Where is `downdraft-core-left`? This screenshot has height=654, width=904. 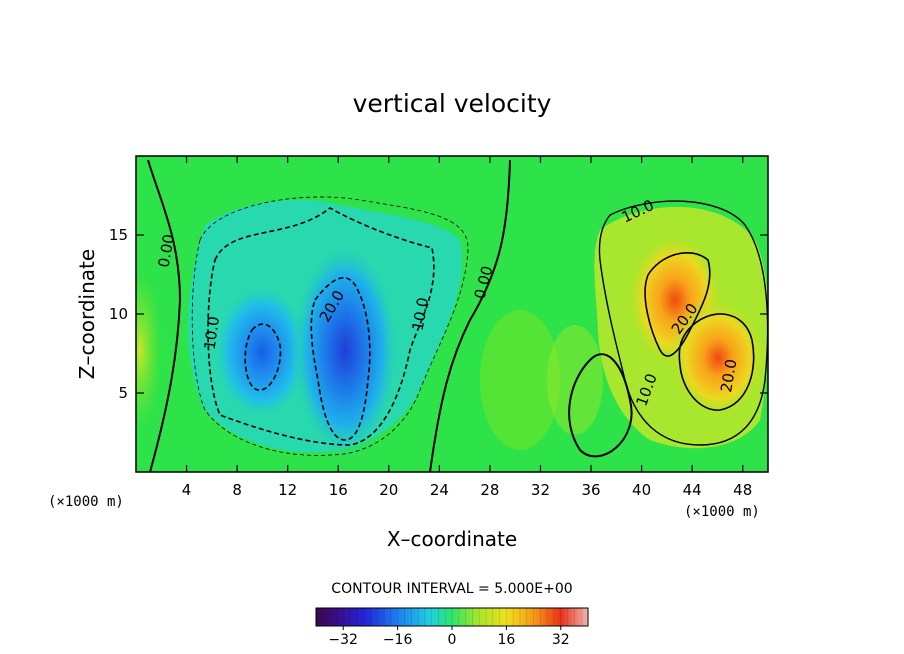
downdraft-core-left is located at coordinates (262, 352).